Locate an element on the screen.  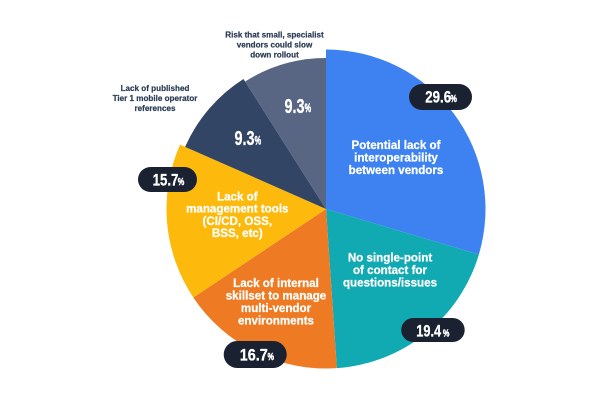
svg-text: of contact for is located at coordinates (390, 270).